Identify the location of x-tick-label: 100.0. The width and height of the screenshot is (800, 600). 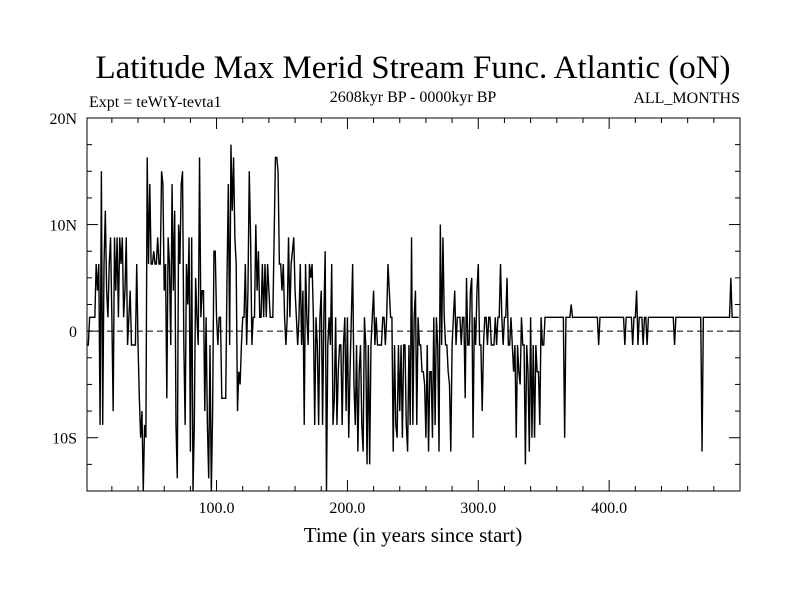
(217, 508).